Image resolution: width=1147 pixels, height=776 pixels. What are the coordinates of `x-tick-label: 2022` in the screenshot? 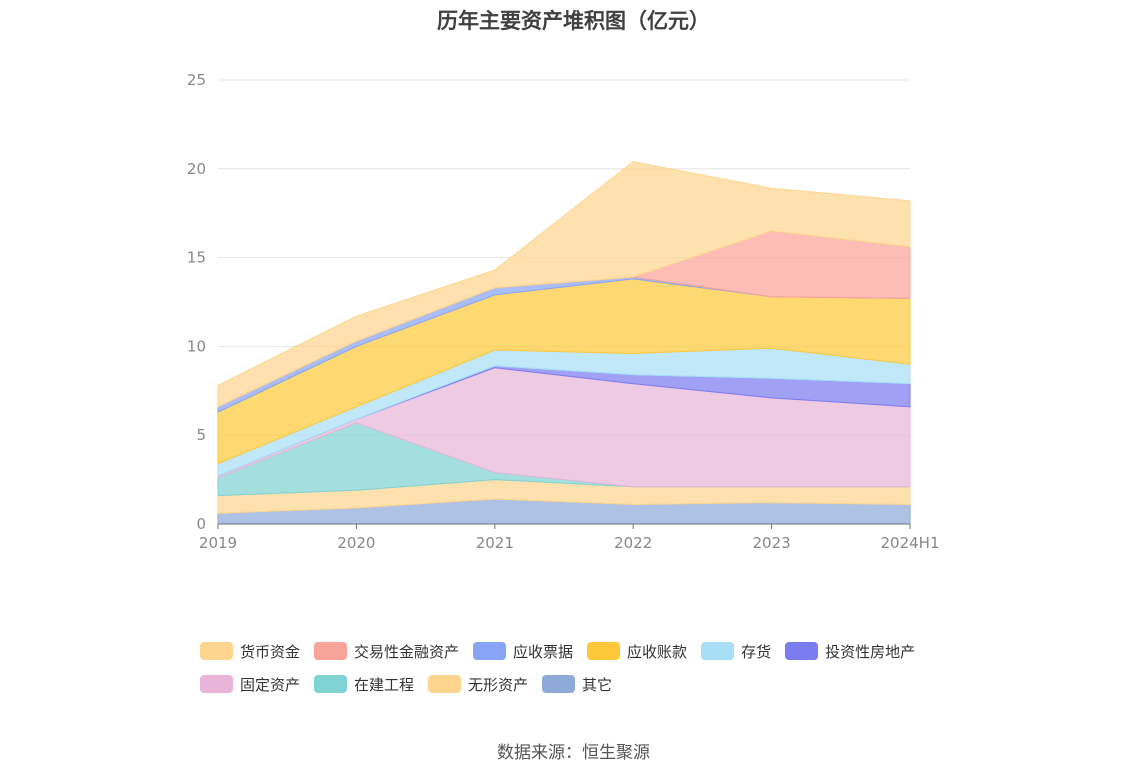 It's located at (633, 543).